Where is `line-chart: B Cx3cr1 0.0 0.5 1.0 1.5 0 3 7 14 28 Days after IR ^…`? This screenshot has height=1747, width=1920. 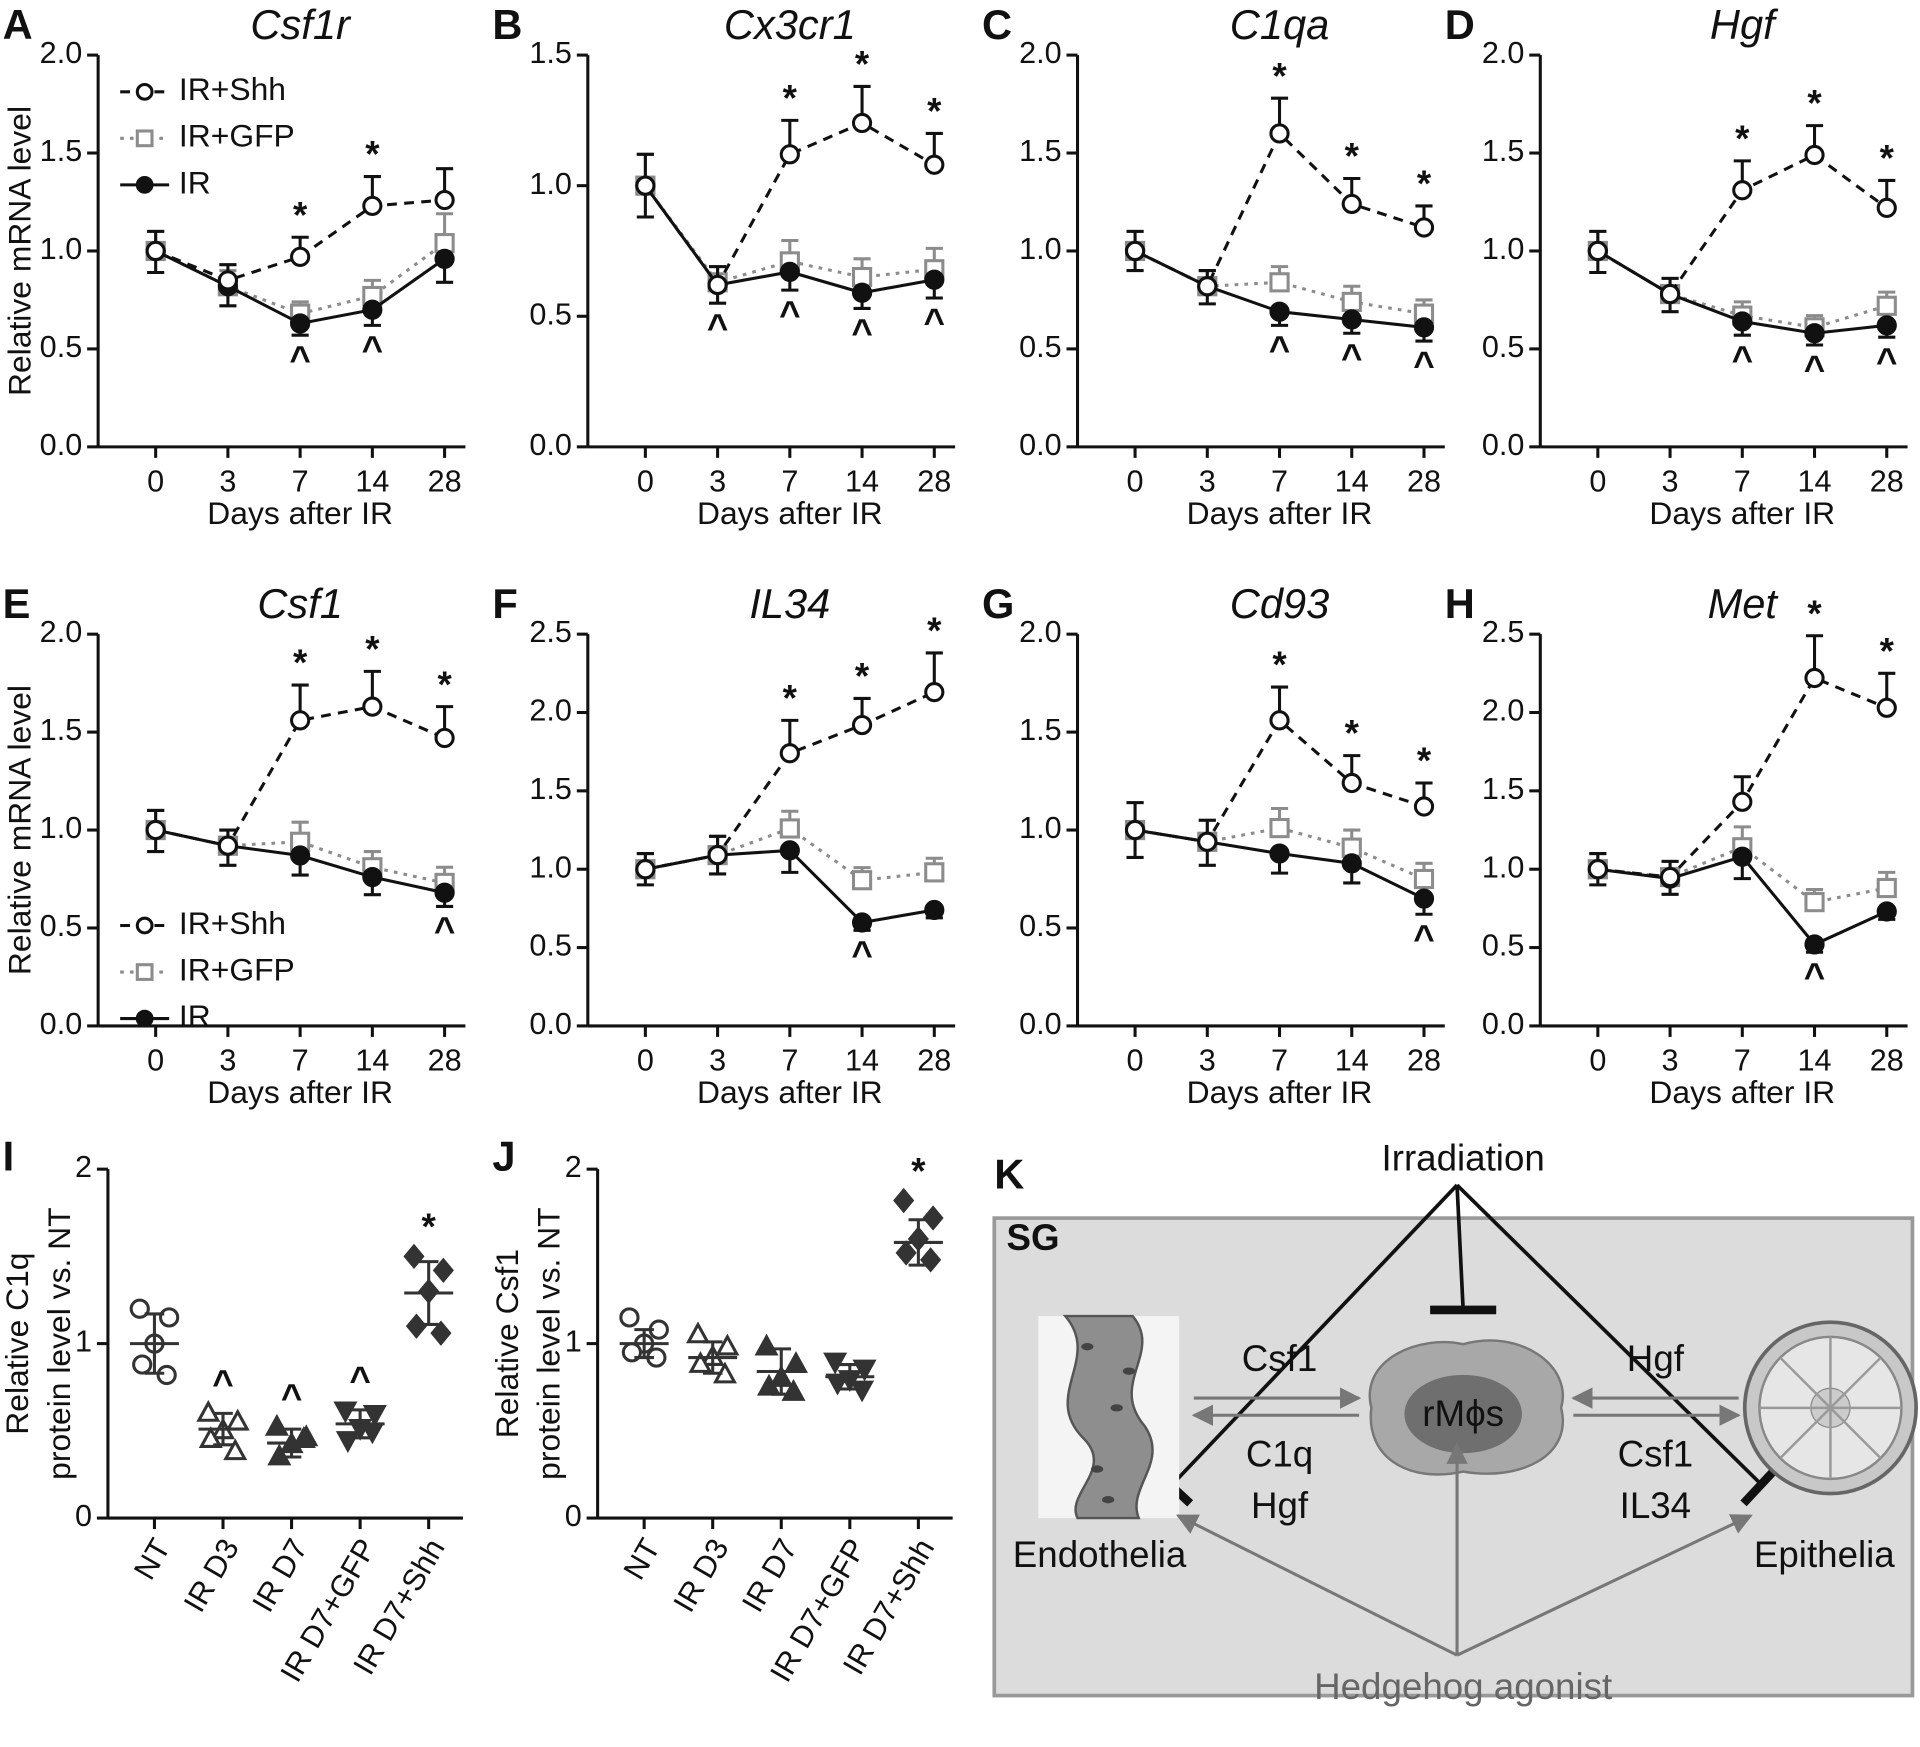 line-chart: B Cx3cr1 0.0 0.5 1.0 1.5 0 3 7 14 28 Days after IR ^… is located at coordinates (724, 266).